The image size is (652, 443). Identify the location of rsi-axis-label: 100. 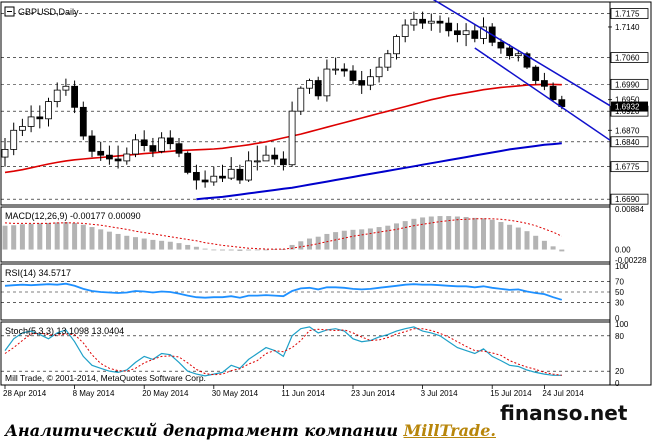
(622, 266).